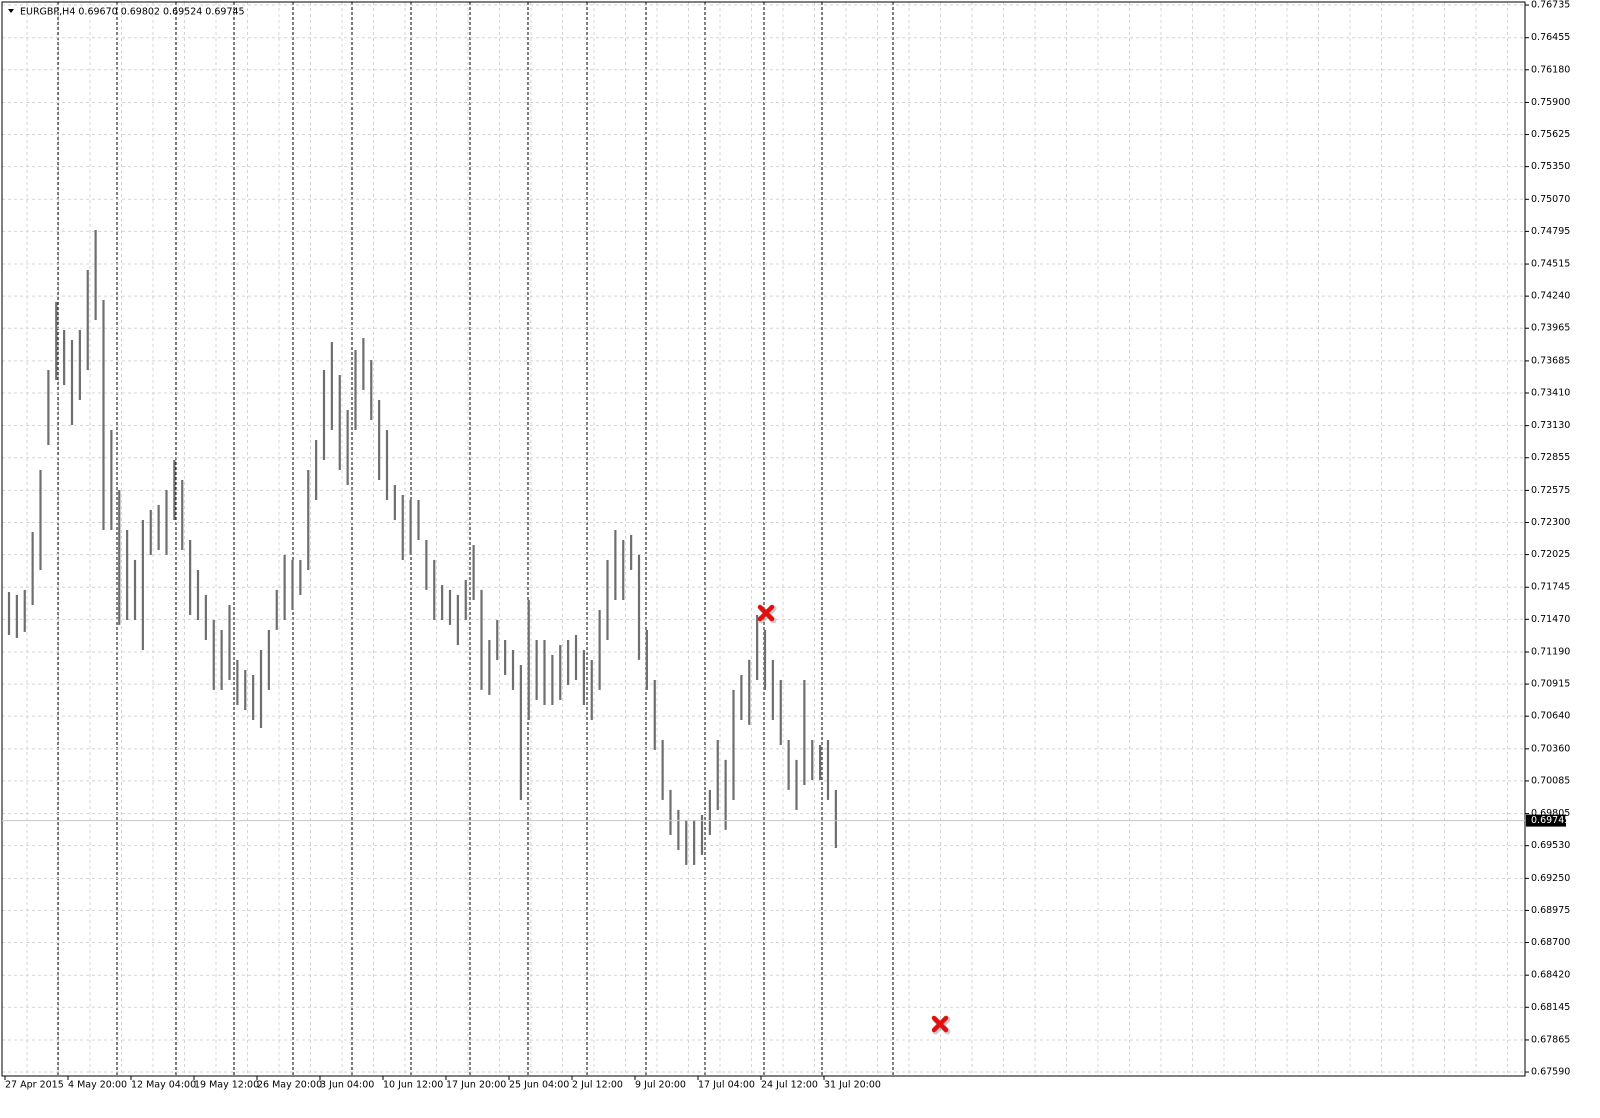 This screenshot has width=1600, height=1118. Describe the element at coordinates (1550, 37) in the screenshot. I see `y-tick-label: 0.76455` at that location.